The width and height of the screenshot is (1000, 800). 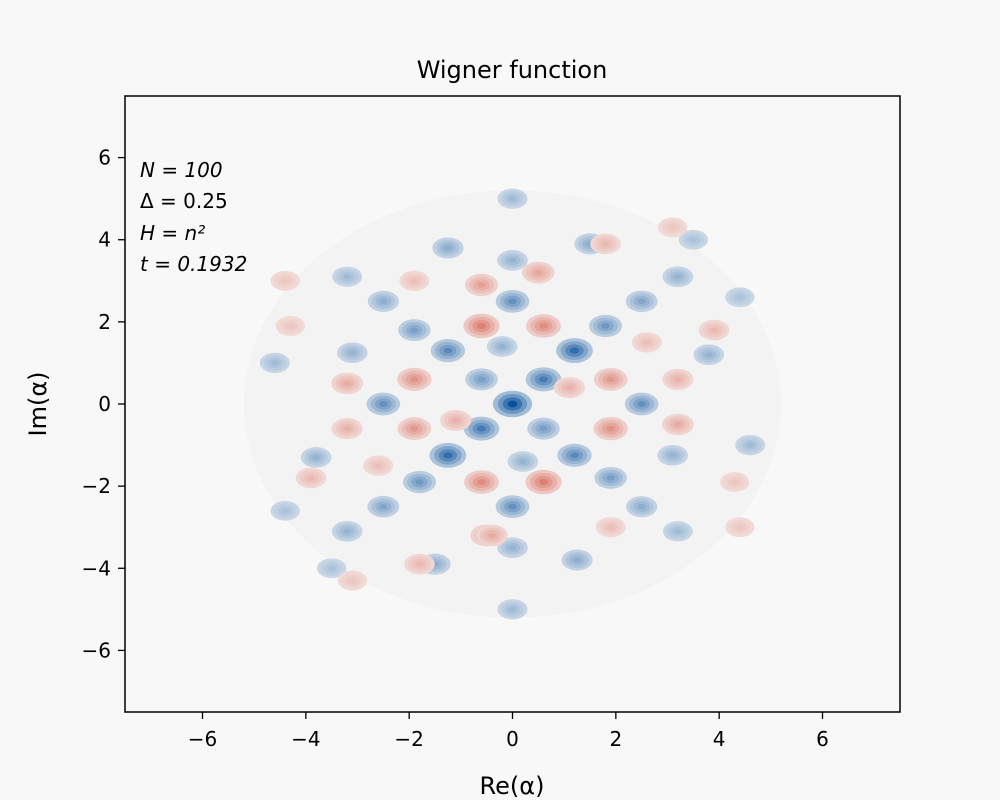 What do you see at coordinates (104, 240) in the screenshot?
I see `y-tick-label: 4` at bounding box center [104, 240].